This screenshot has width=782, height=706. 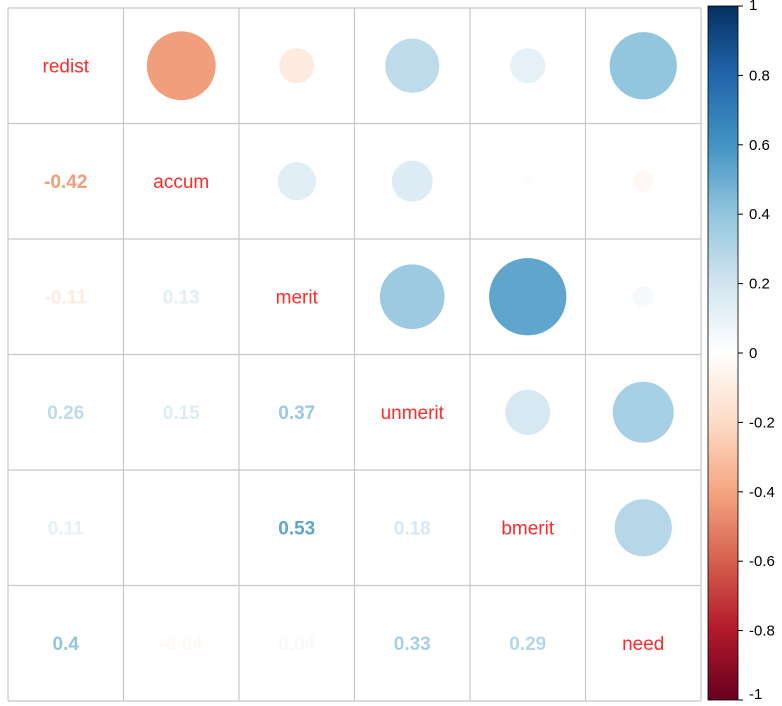 I want to click on colorbar-tick-label: 0.8, so click(x=759, y=75).